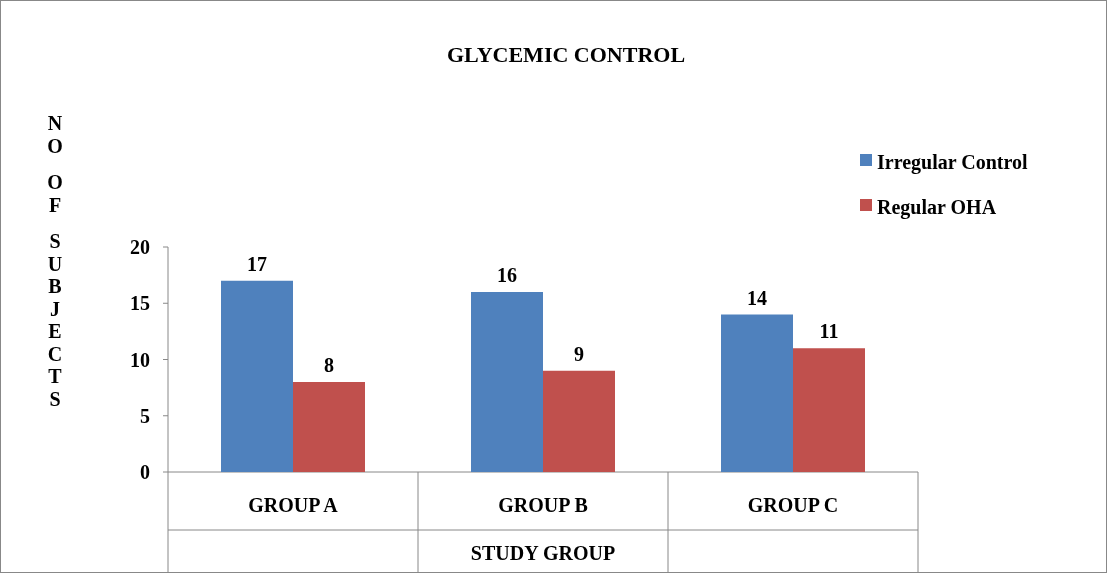  What do you see at coordinates (140, 303) in the screenshot?
I see `y-tick-label: 15` at bounding box center [140, 303].